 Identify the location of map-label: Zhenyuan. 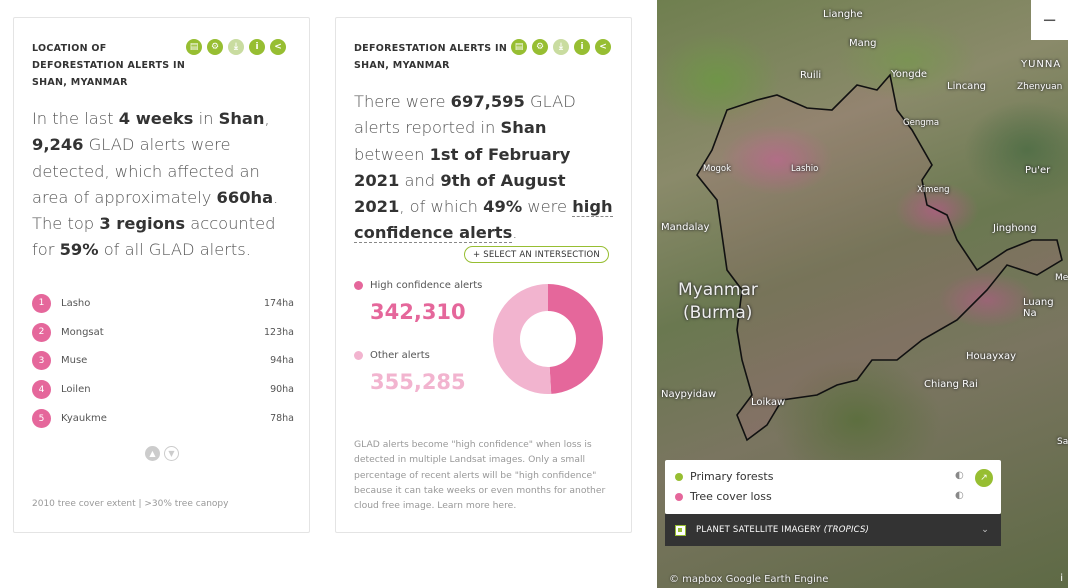
(1040, 87).